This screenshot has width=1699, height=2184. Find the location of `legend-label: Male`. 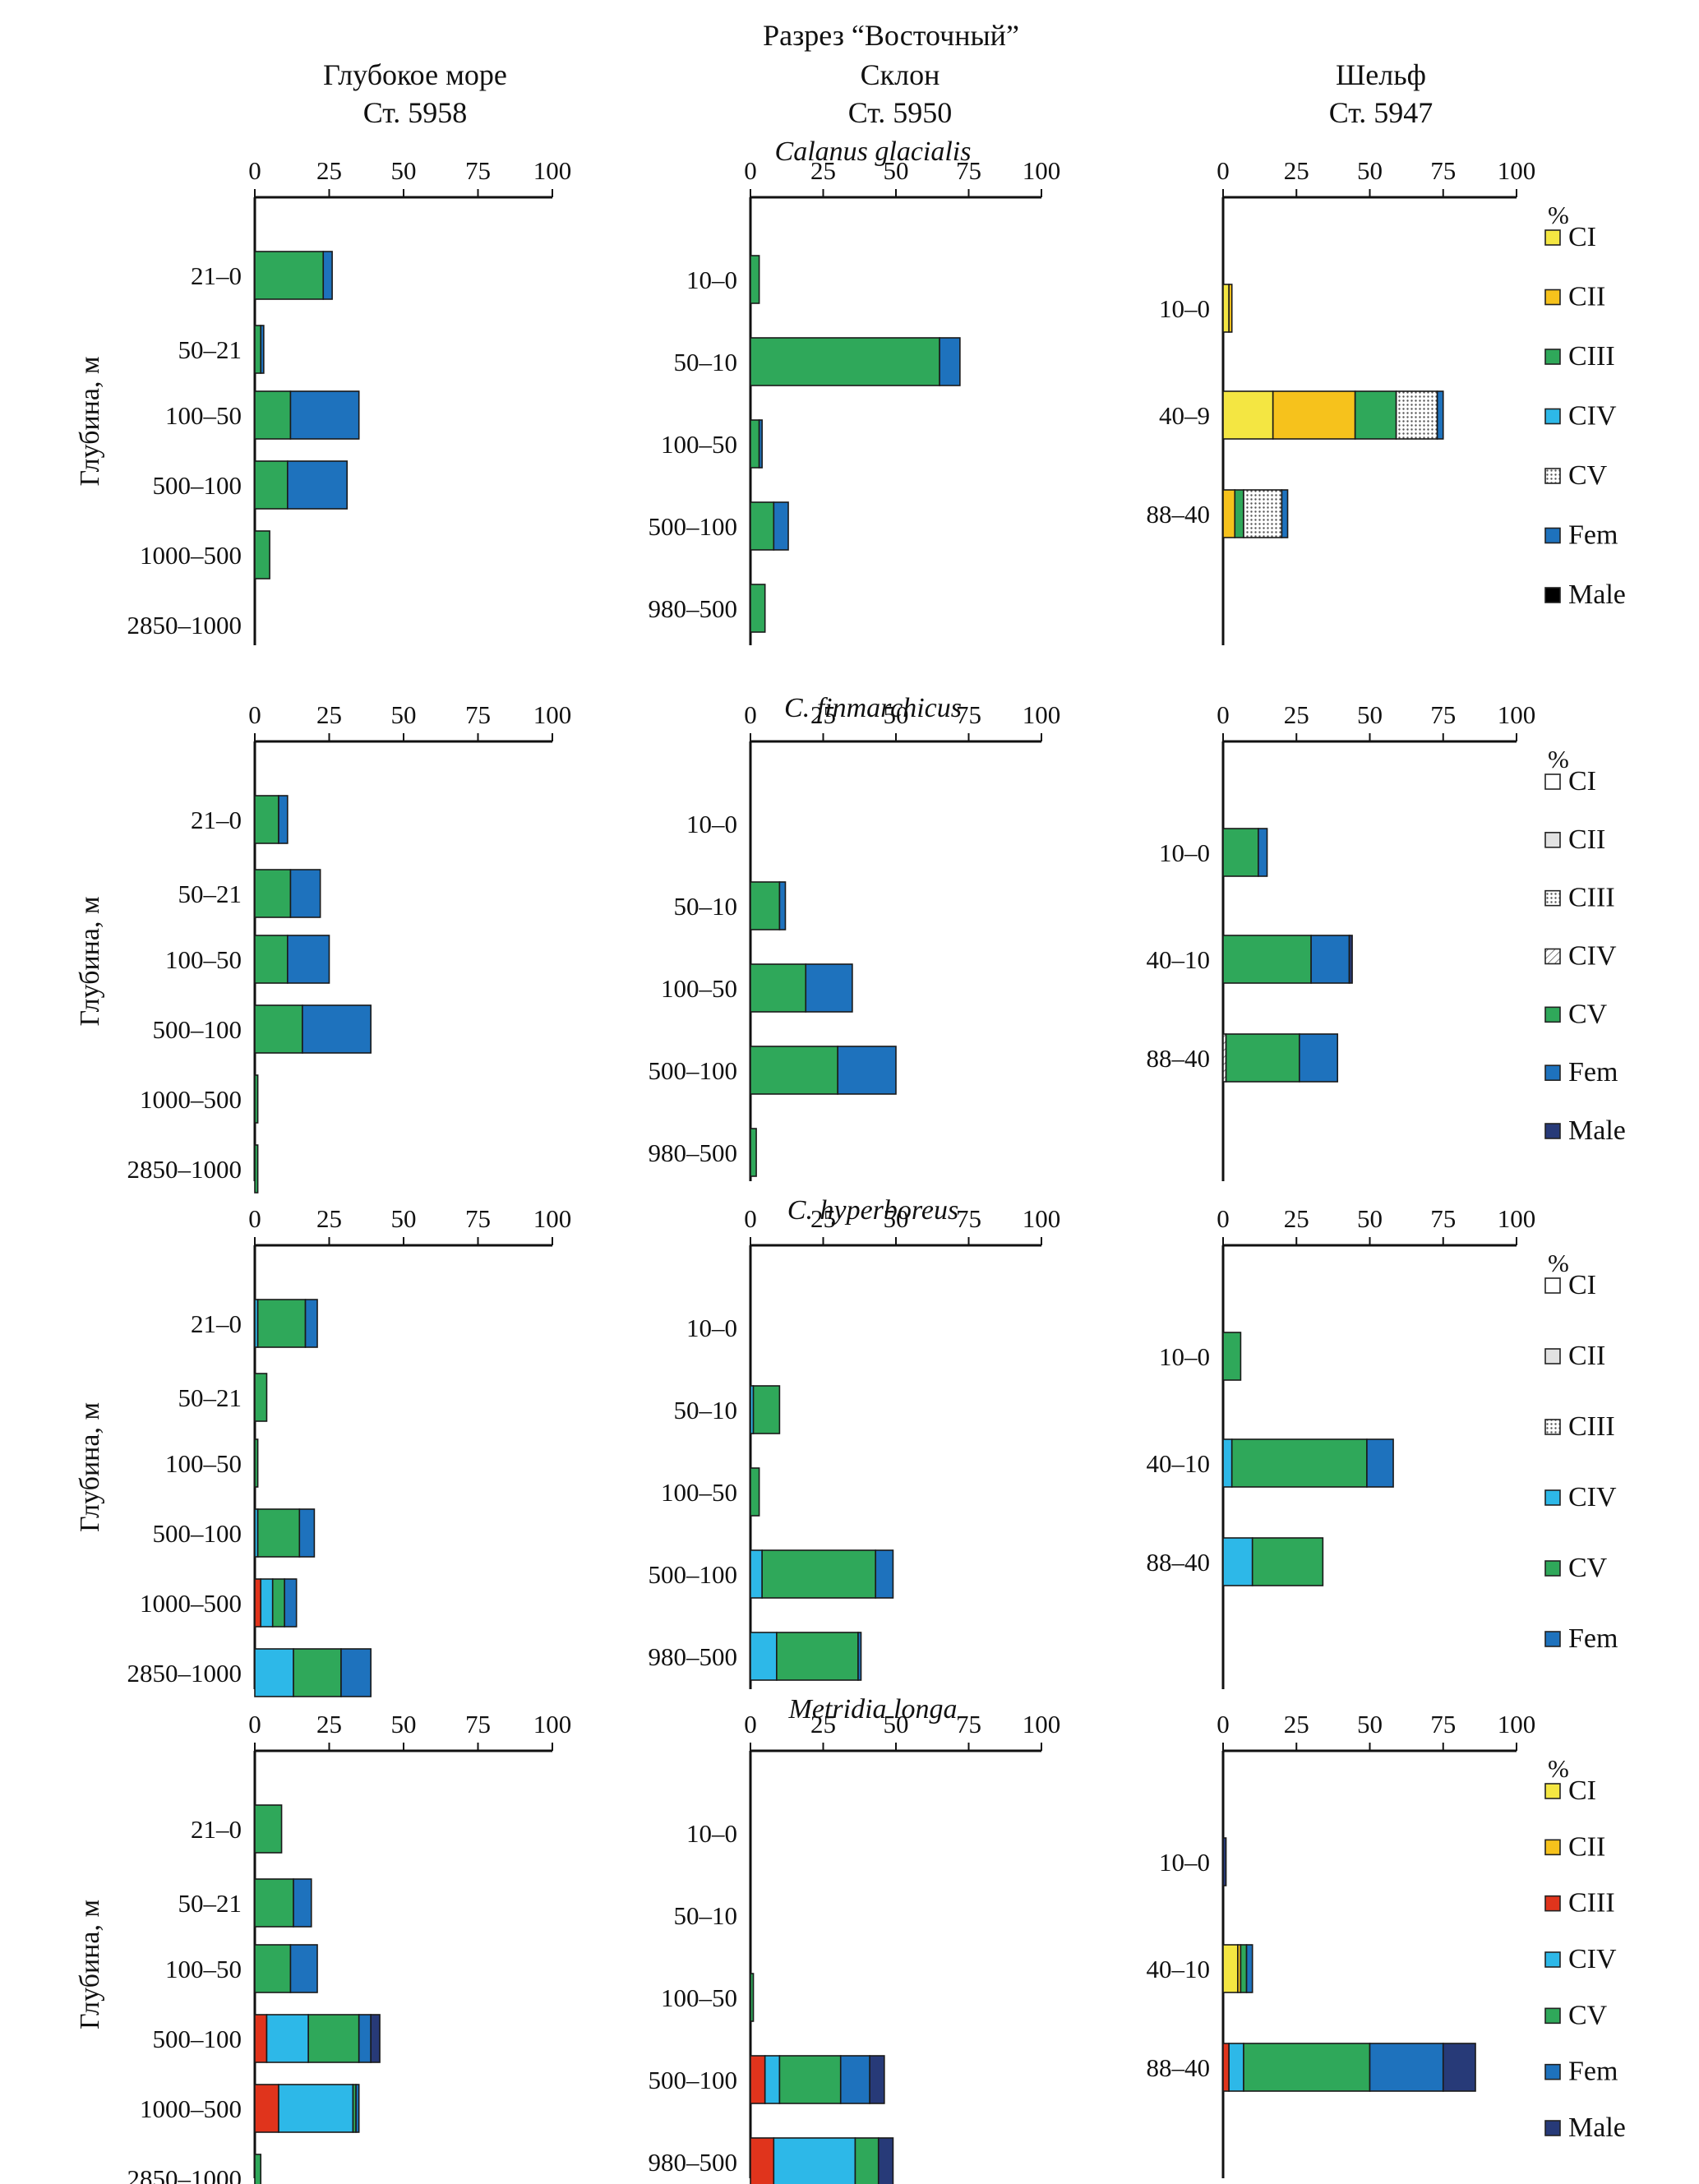

legend-label: Male is located at coordinates (1597, 1130).